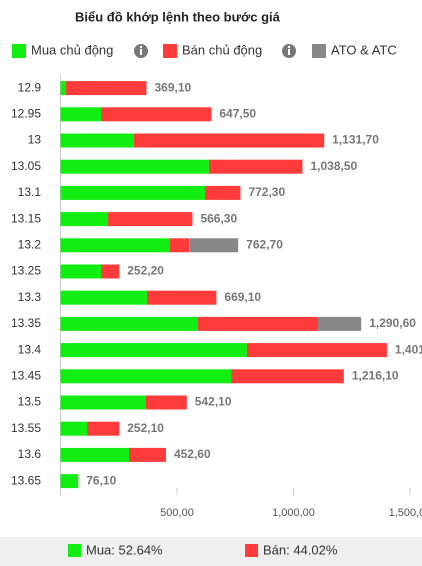 This screenshot has width=422, height=566. Describe the element at coordinates (213, 402) in the screenshot. I see `value-label: 542,10` at that location.